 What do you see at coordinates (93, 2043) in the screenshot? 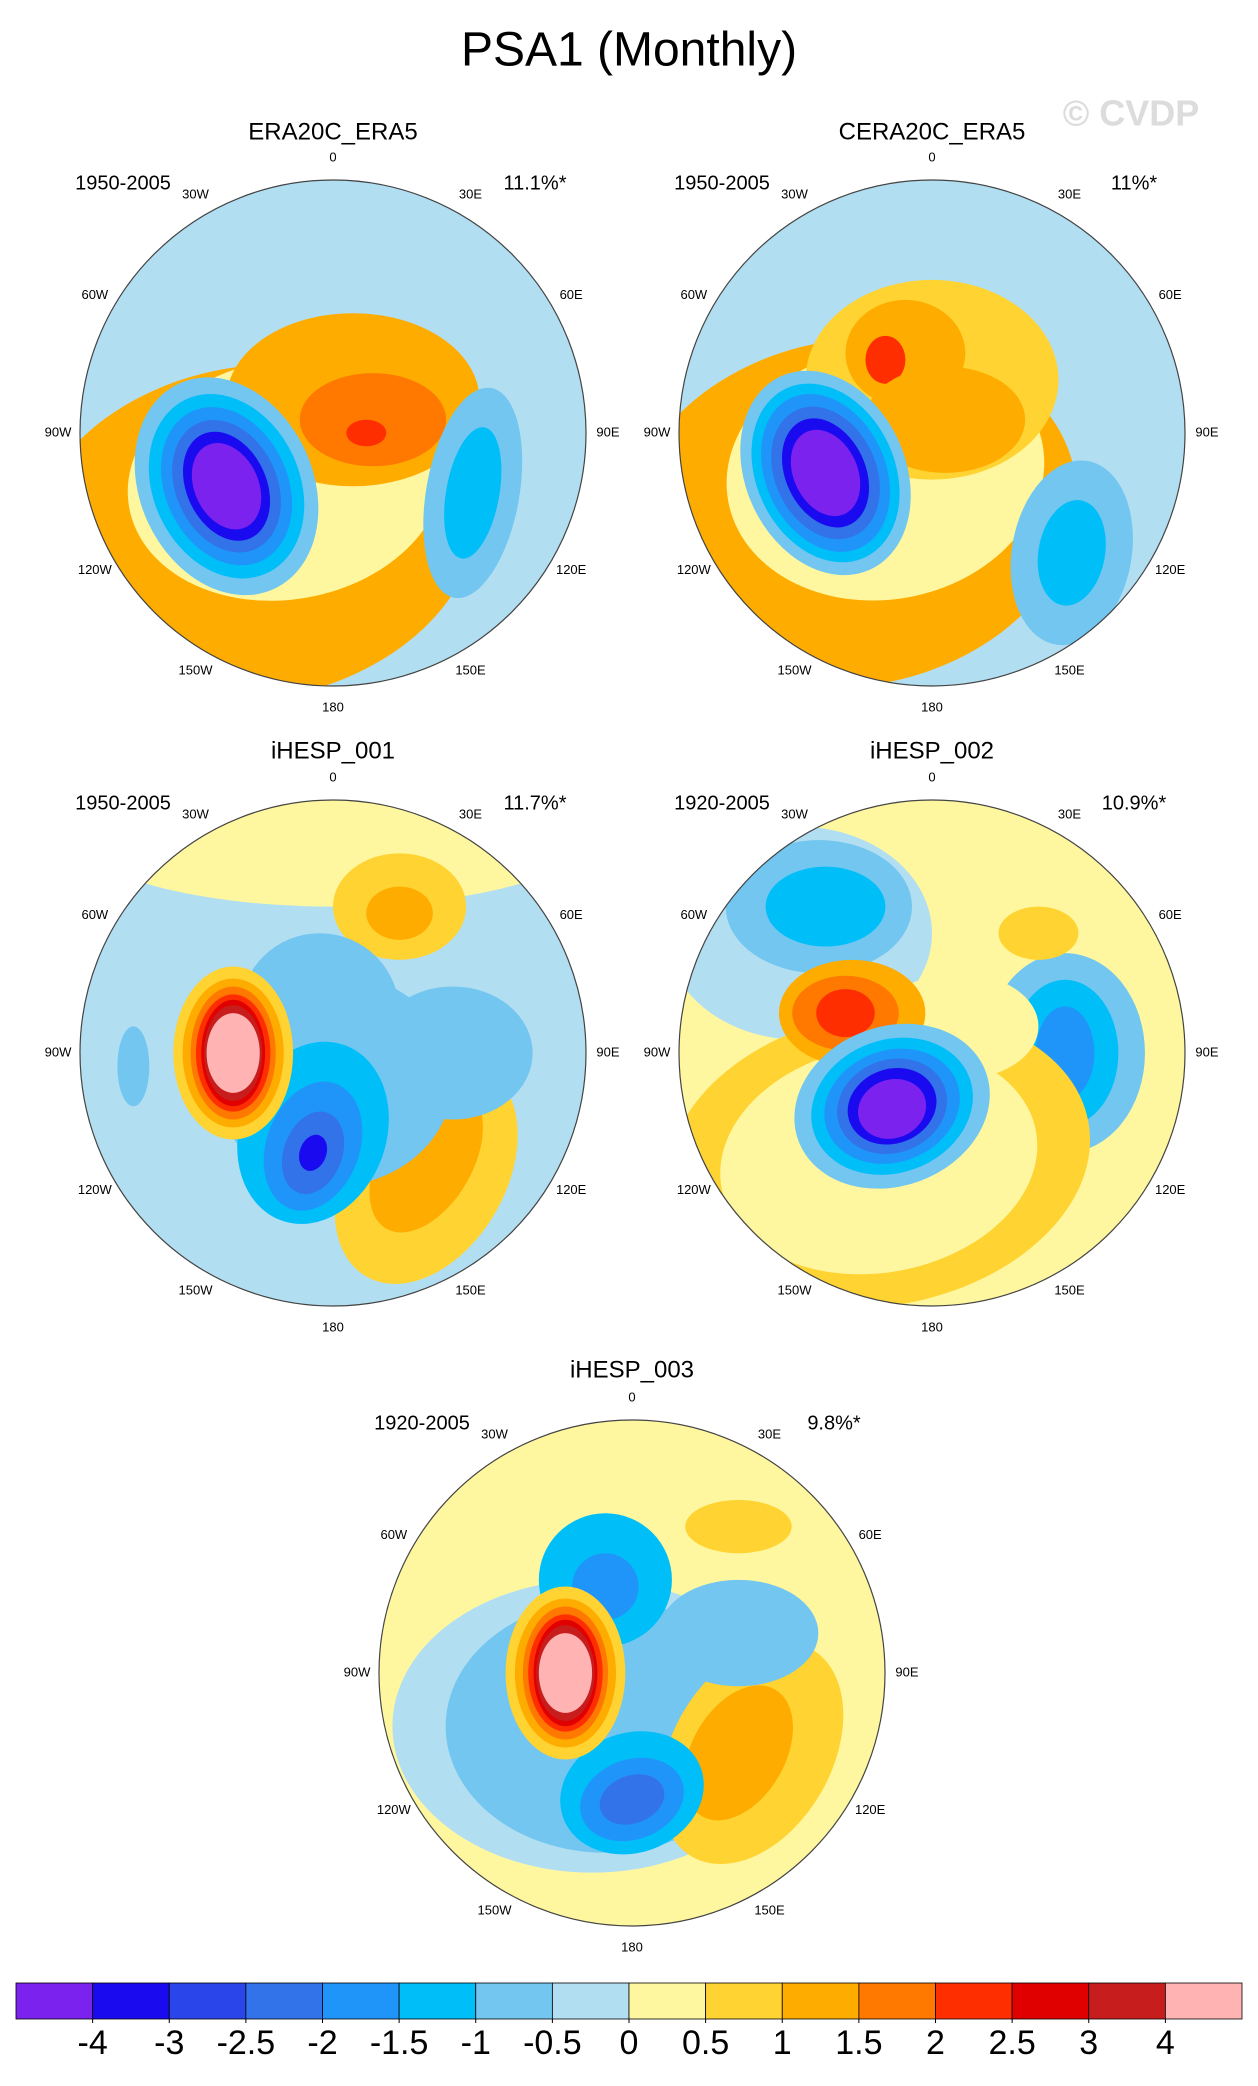
I see `colorbar-label: -4` at bounding box center [93, 2043].